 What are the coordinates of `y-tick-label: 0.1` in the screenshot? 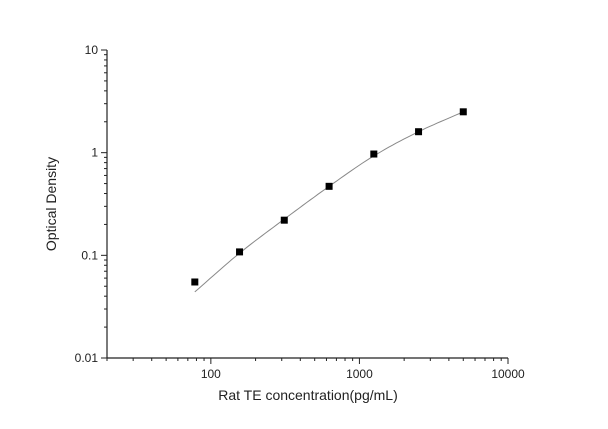 It's located at (89, 255).